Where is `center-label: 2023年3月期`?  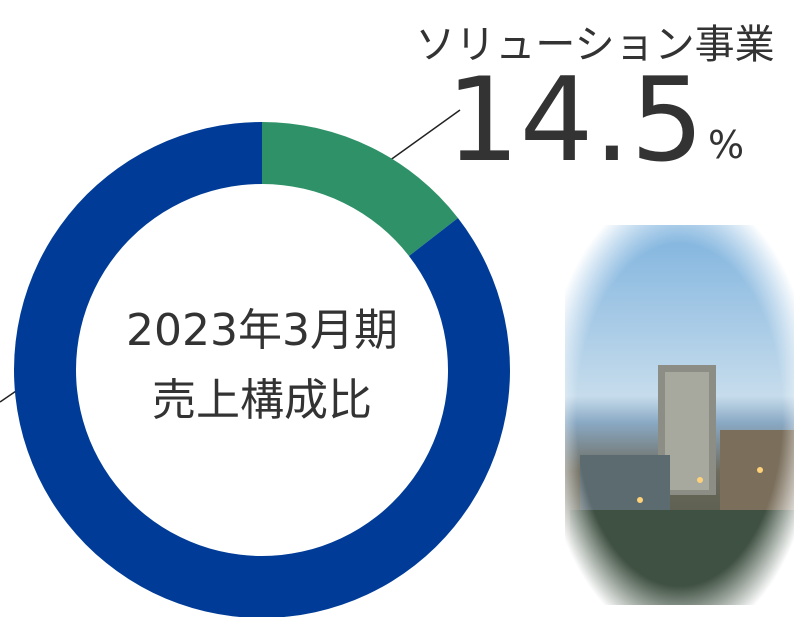
center-label: 2023年3月期 is located at coordinates (262, 330).